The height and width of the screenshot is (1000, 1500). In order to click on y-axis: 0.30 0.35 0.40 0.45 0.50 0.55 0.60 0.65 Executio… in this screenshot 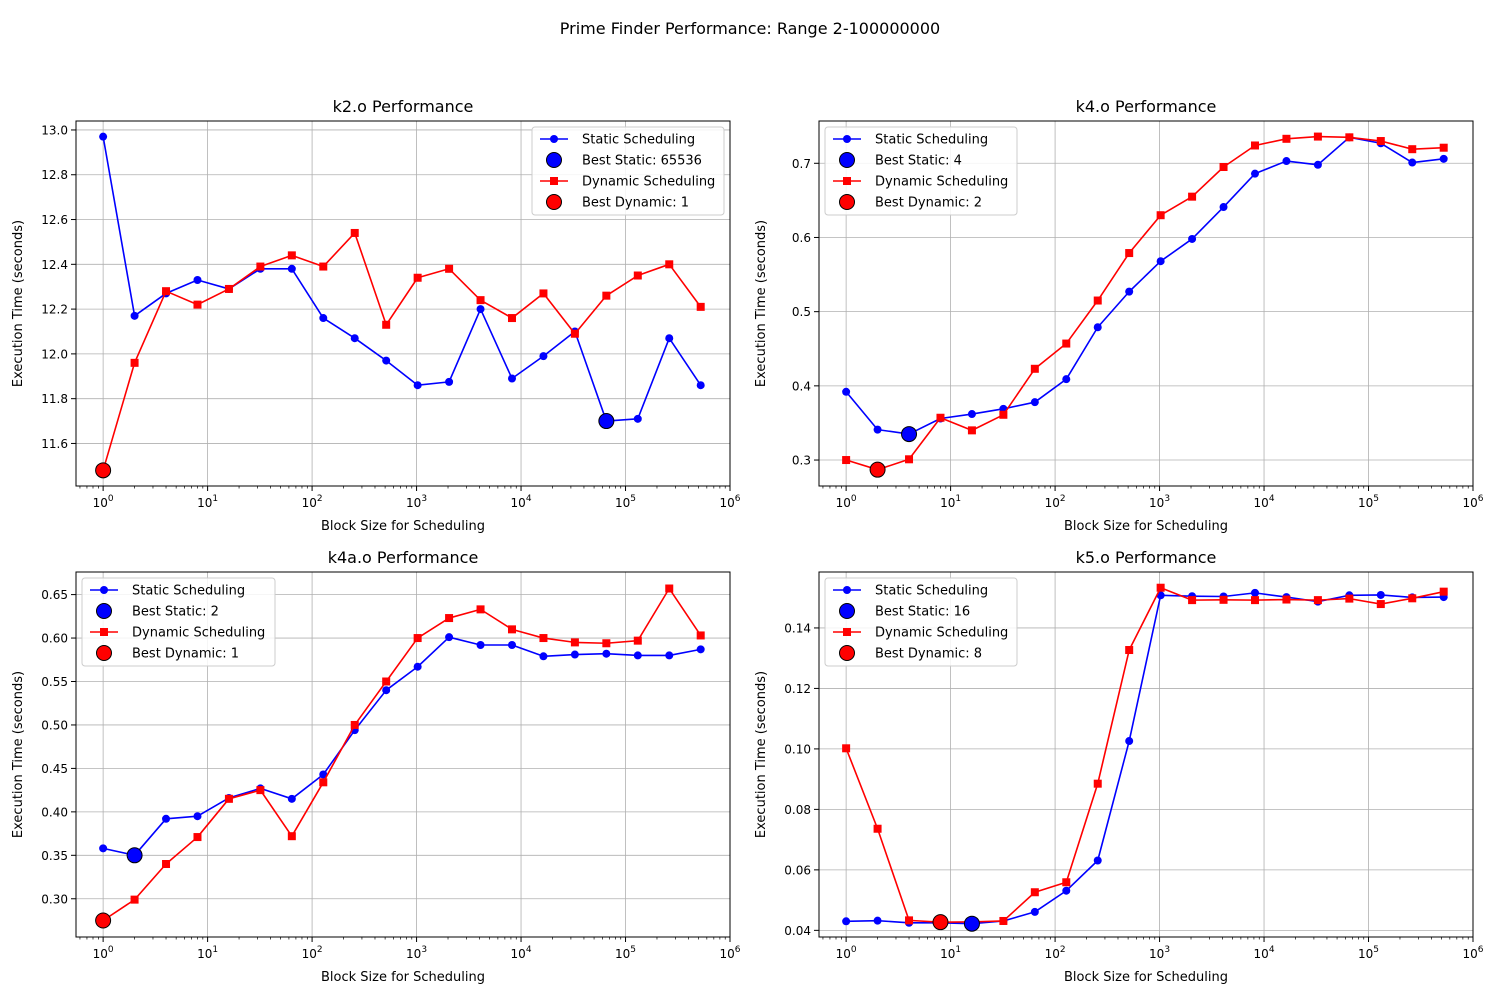, I will do `click(43, 747)`.